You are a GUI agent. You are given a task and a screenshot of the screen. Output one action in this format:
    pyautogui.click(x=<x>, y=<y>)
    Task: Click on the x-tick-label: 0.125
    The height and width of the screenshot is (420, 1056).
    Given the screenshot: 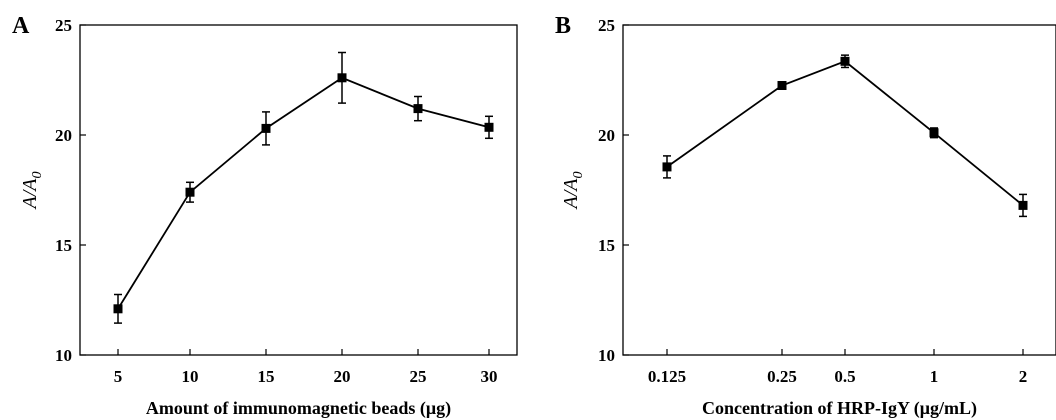 What is the action you would take?
    pyautogui.click(x=667, y=376)
    